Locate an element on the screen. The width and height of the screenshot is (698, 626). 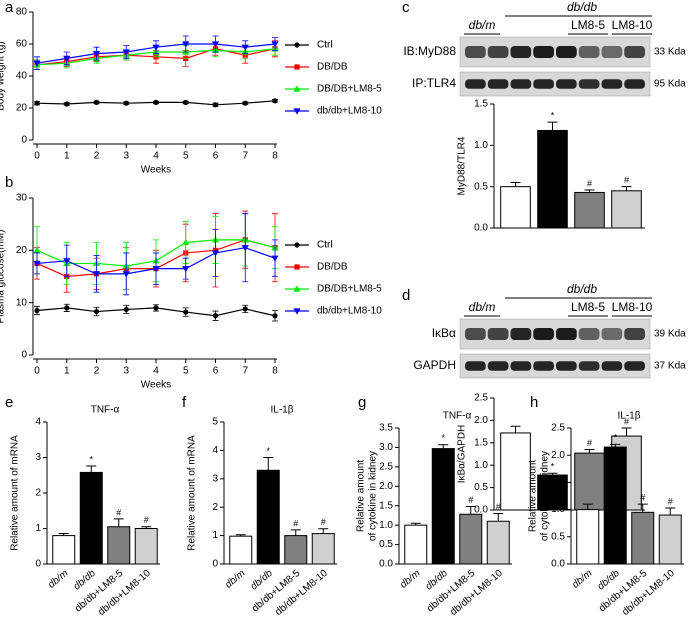
x-tick-label: 2 is located at coordinates (97, 371).